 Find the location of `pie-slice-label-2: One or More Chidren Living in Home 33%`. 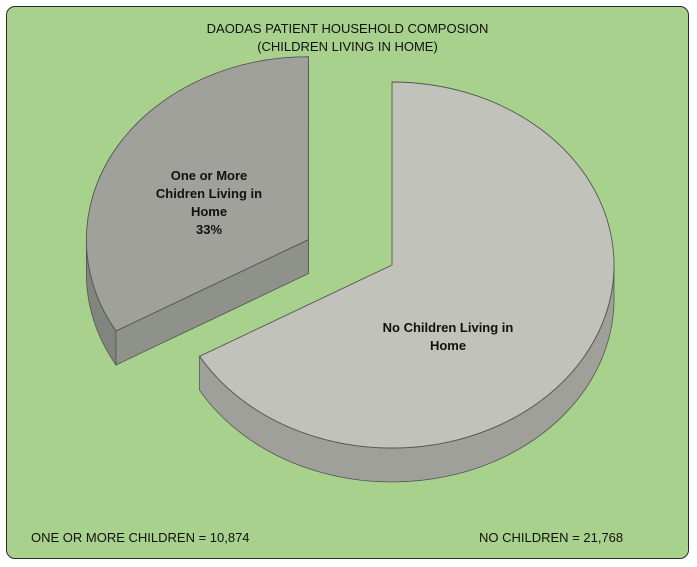

pie-slice-label-2: One or More Chidren Living in Home 33% is located at coordinates (209, 202).